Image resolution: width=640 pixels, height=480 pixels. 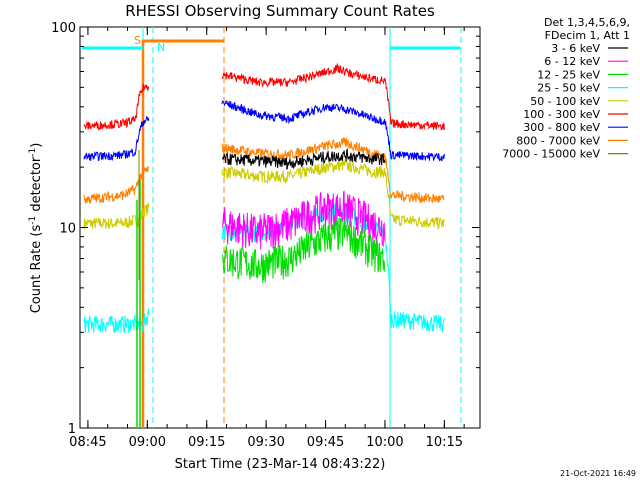 I want to click on chart-title: RHESSI Observing Summary Count Rates, so click(x=280, y=11).